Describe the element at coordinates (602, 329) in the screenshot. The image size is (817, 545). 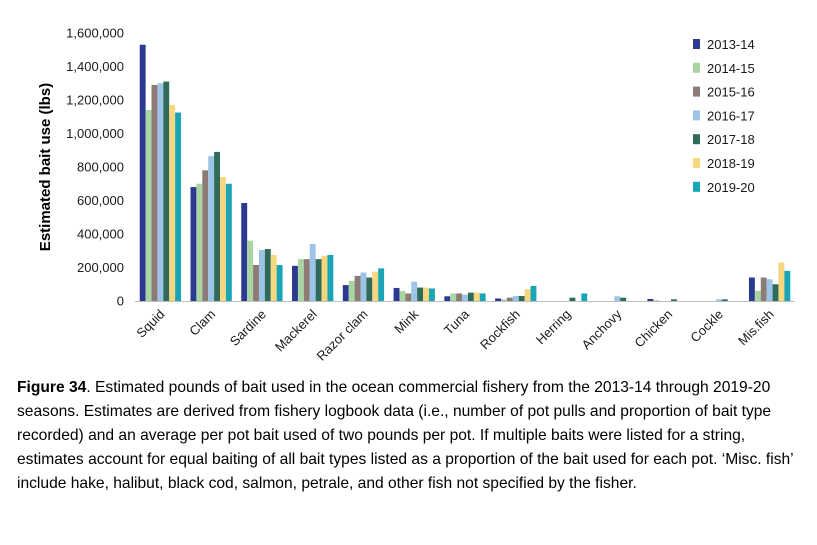
I see `x-tick-label: Anchovy` at that location.